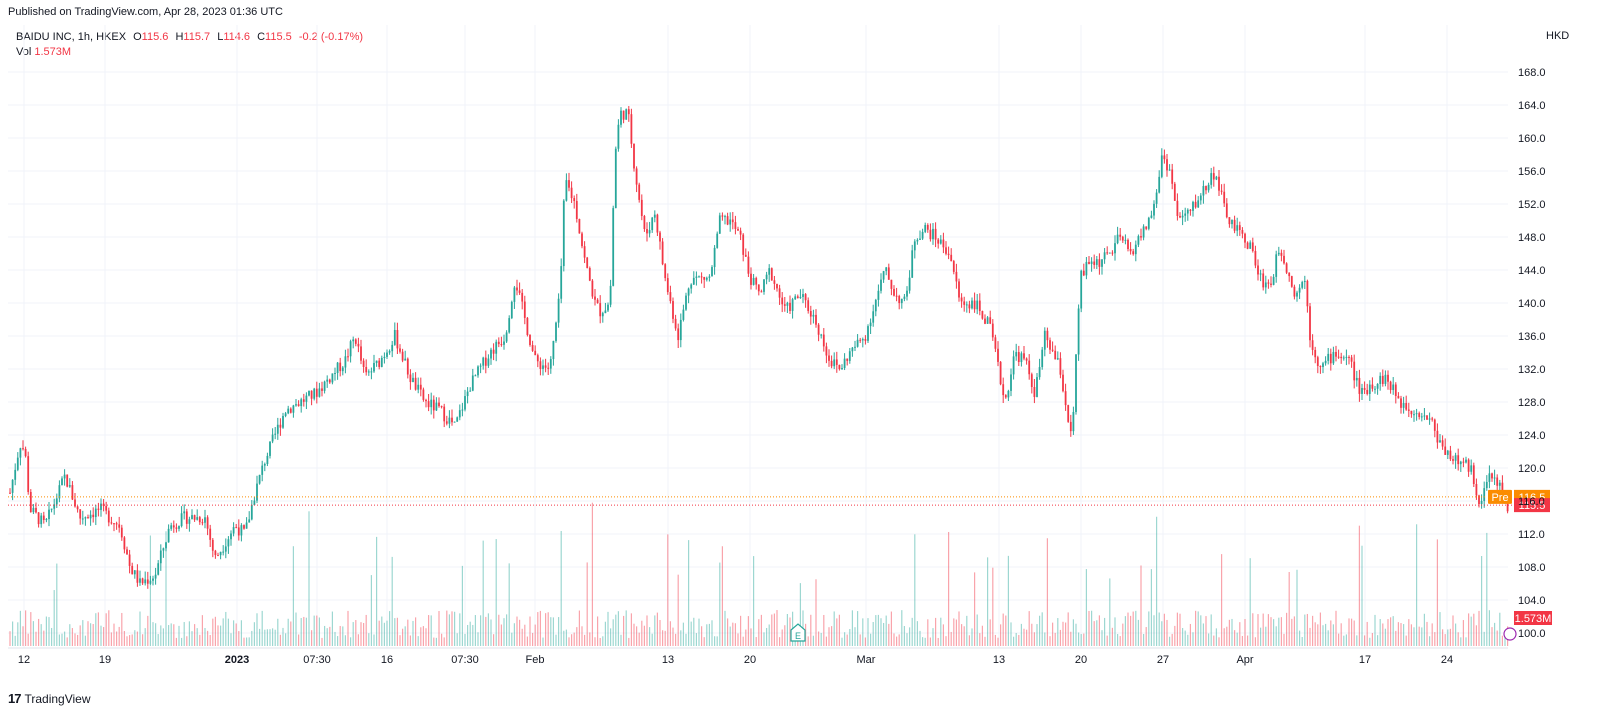 The image size is (1600, 714). Describe the element at coordinates (1532, 304) in the screenshot. I see `y-tick-label: 140.0` at that location.